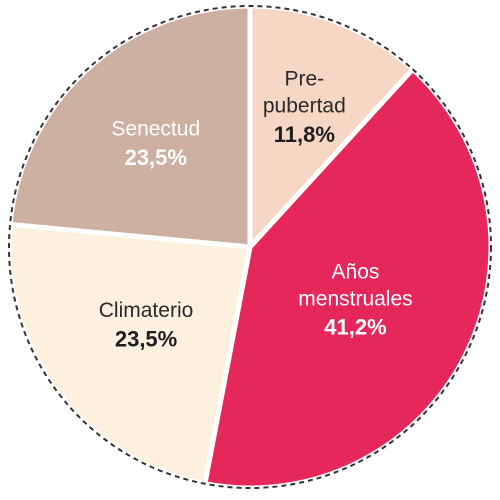 Image resolution: width=500 pixels, height=500 pixels. What do you see at coordinates (155, 128) in the screenshot?
I see `slice-name-text: Senectud` at bounding box center [155, 128].